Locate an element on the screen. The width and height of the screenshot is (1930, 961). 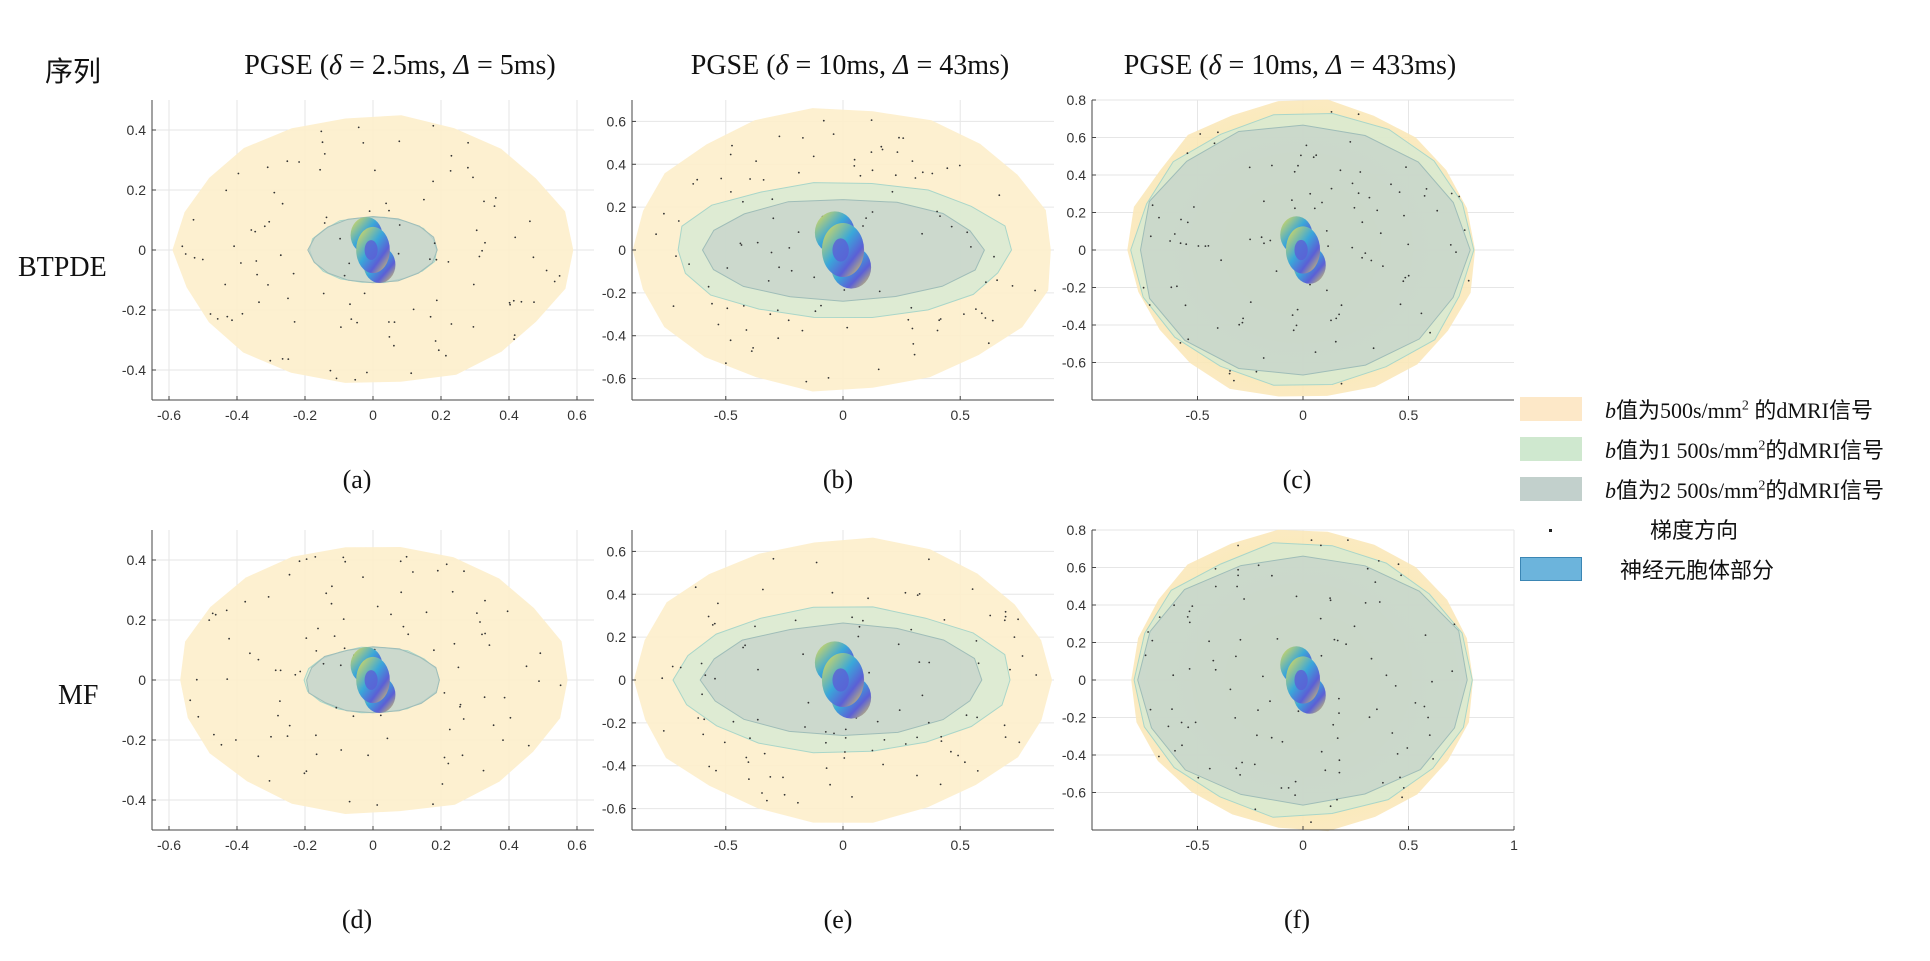
col-header-delta-value: = 2.5ms, is located at coordinates (398, 65).